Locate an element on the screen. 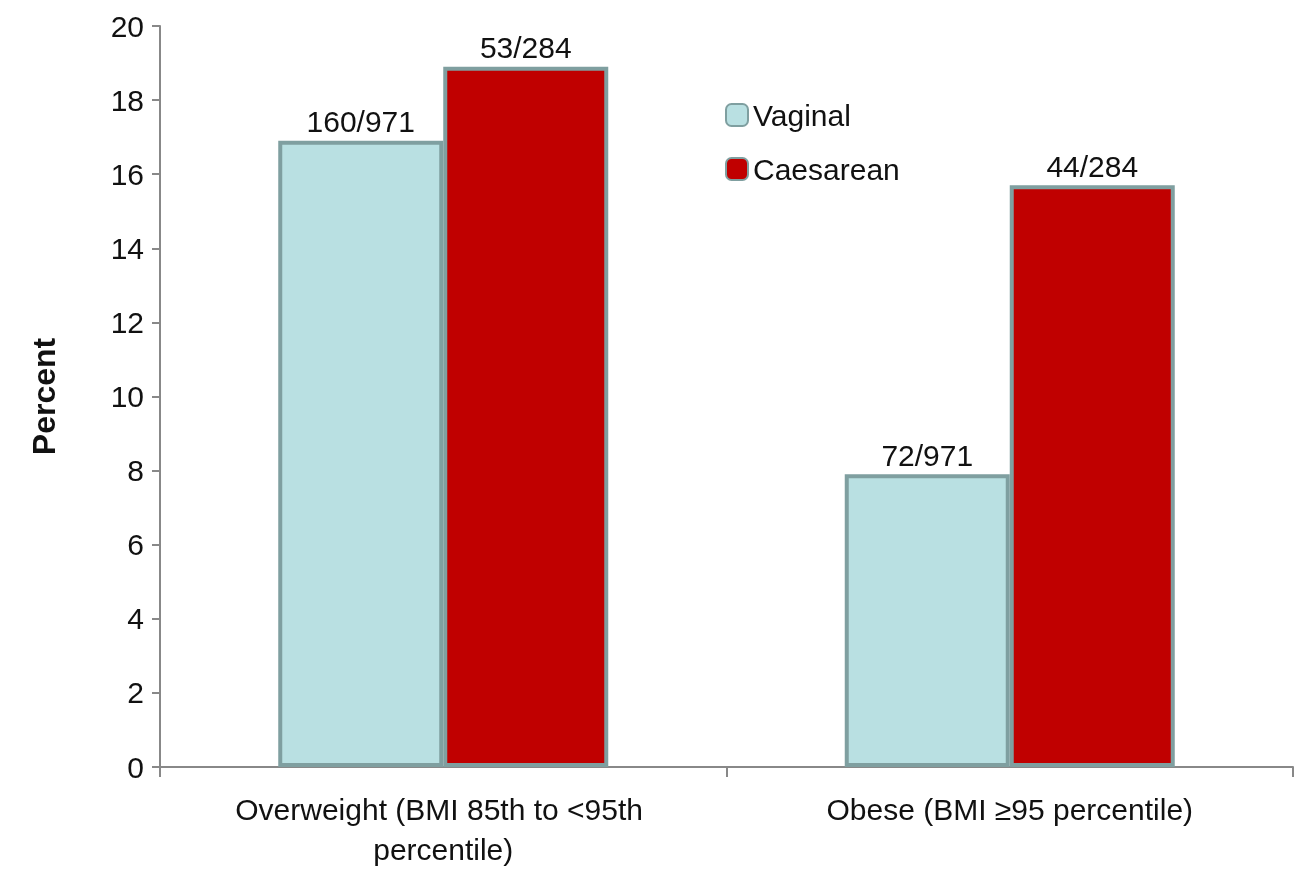 The image size is (1305, 888). y-tick-label: 18 is located at coordinates (127, 100).